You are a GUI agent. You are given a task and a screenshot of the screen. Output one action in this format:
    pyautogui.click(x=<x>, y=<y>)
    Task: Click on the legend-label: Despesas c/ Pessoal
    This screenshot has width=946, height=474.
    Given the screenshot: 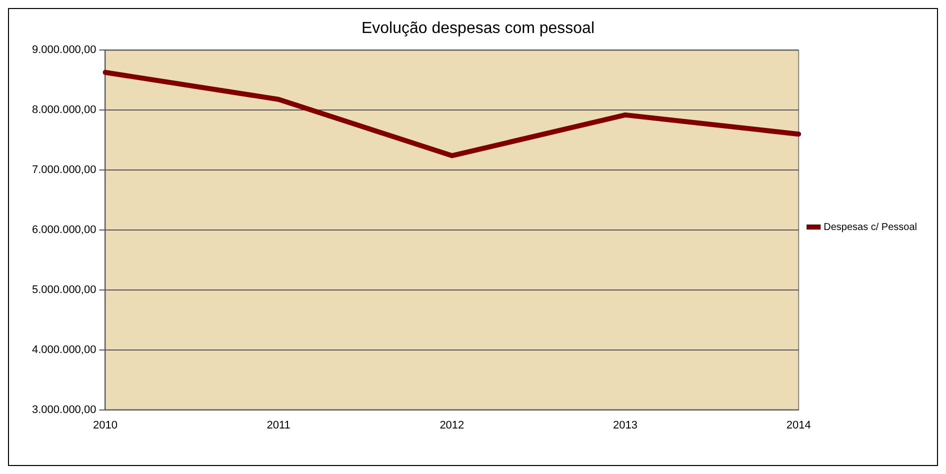 What is the action you would take?
    pyautogui.click(x=871, y=227)
    